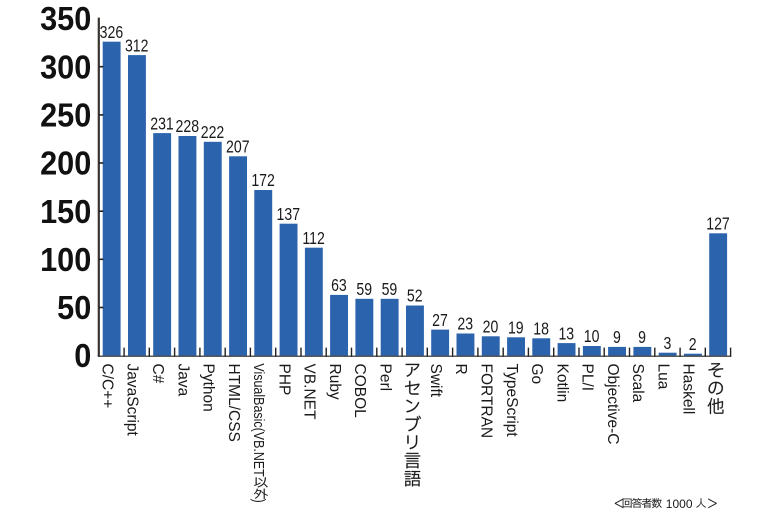 This screenshot has height=518, width=768. What do you see at coordinates (65, 259) in the screenshot?
I see `svg-text: 100` at bounding box center [65, 259].